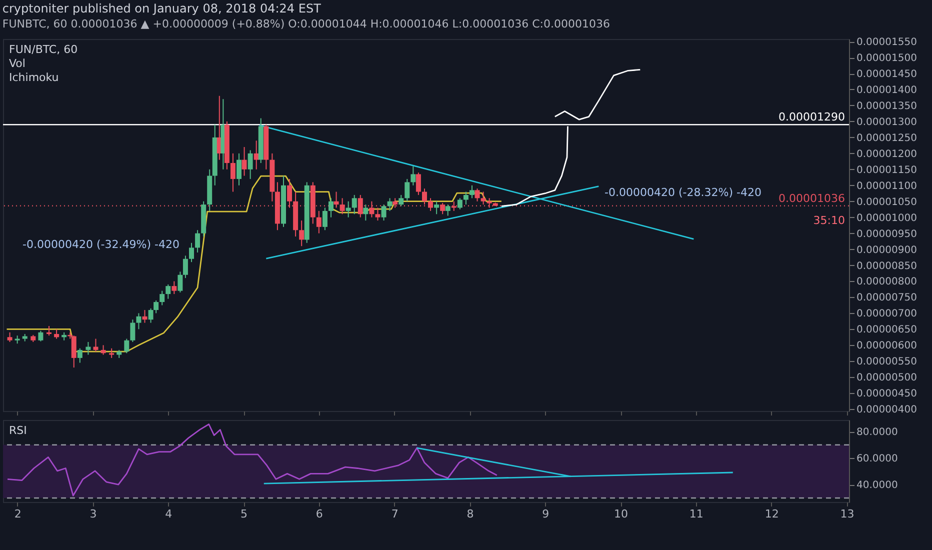 Image resolution: width=932 pixels, height=550 pixels. I want to click on x-tick-label: 10, so click(621, 514).